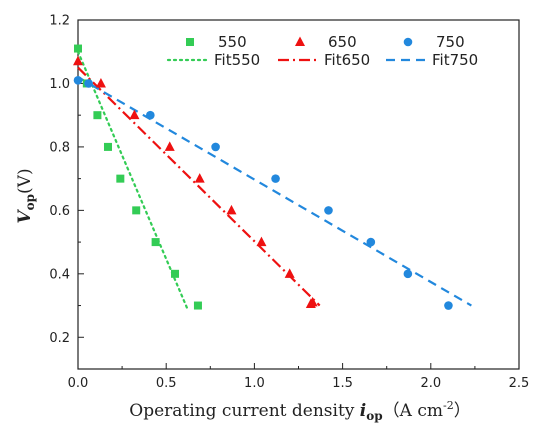 This screenshot has width=550, height=428. Describe the element at coordinates (450, 42) in the screenshot. I see `legend-label-750: 750` at that location.